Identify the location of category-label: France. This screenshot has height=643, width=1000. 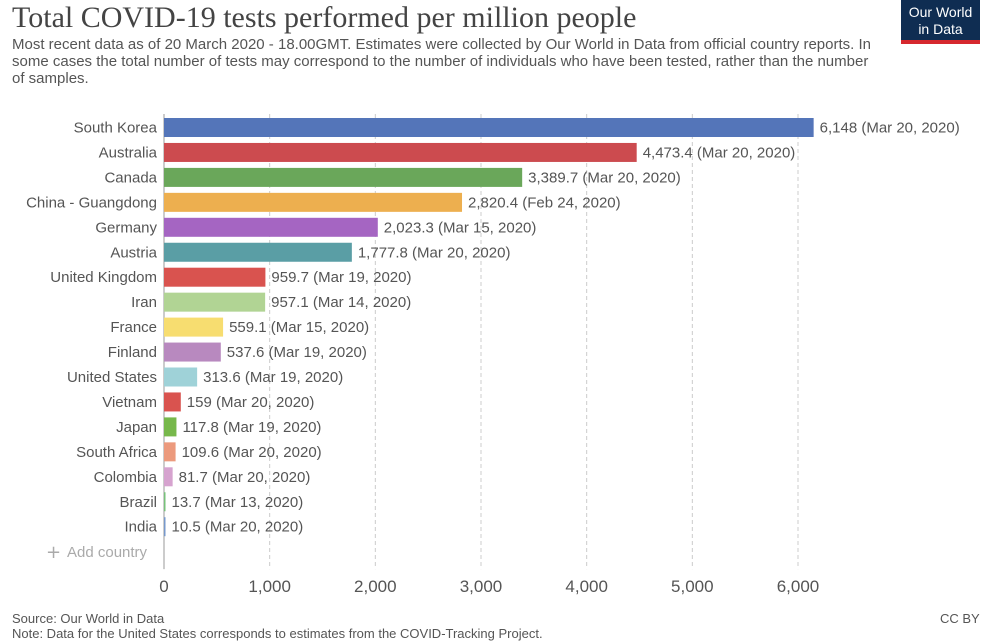
(133, 327).